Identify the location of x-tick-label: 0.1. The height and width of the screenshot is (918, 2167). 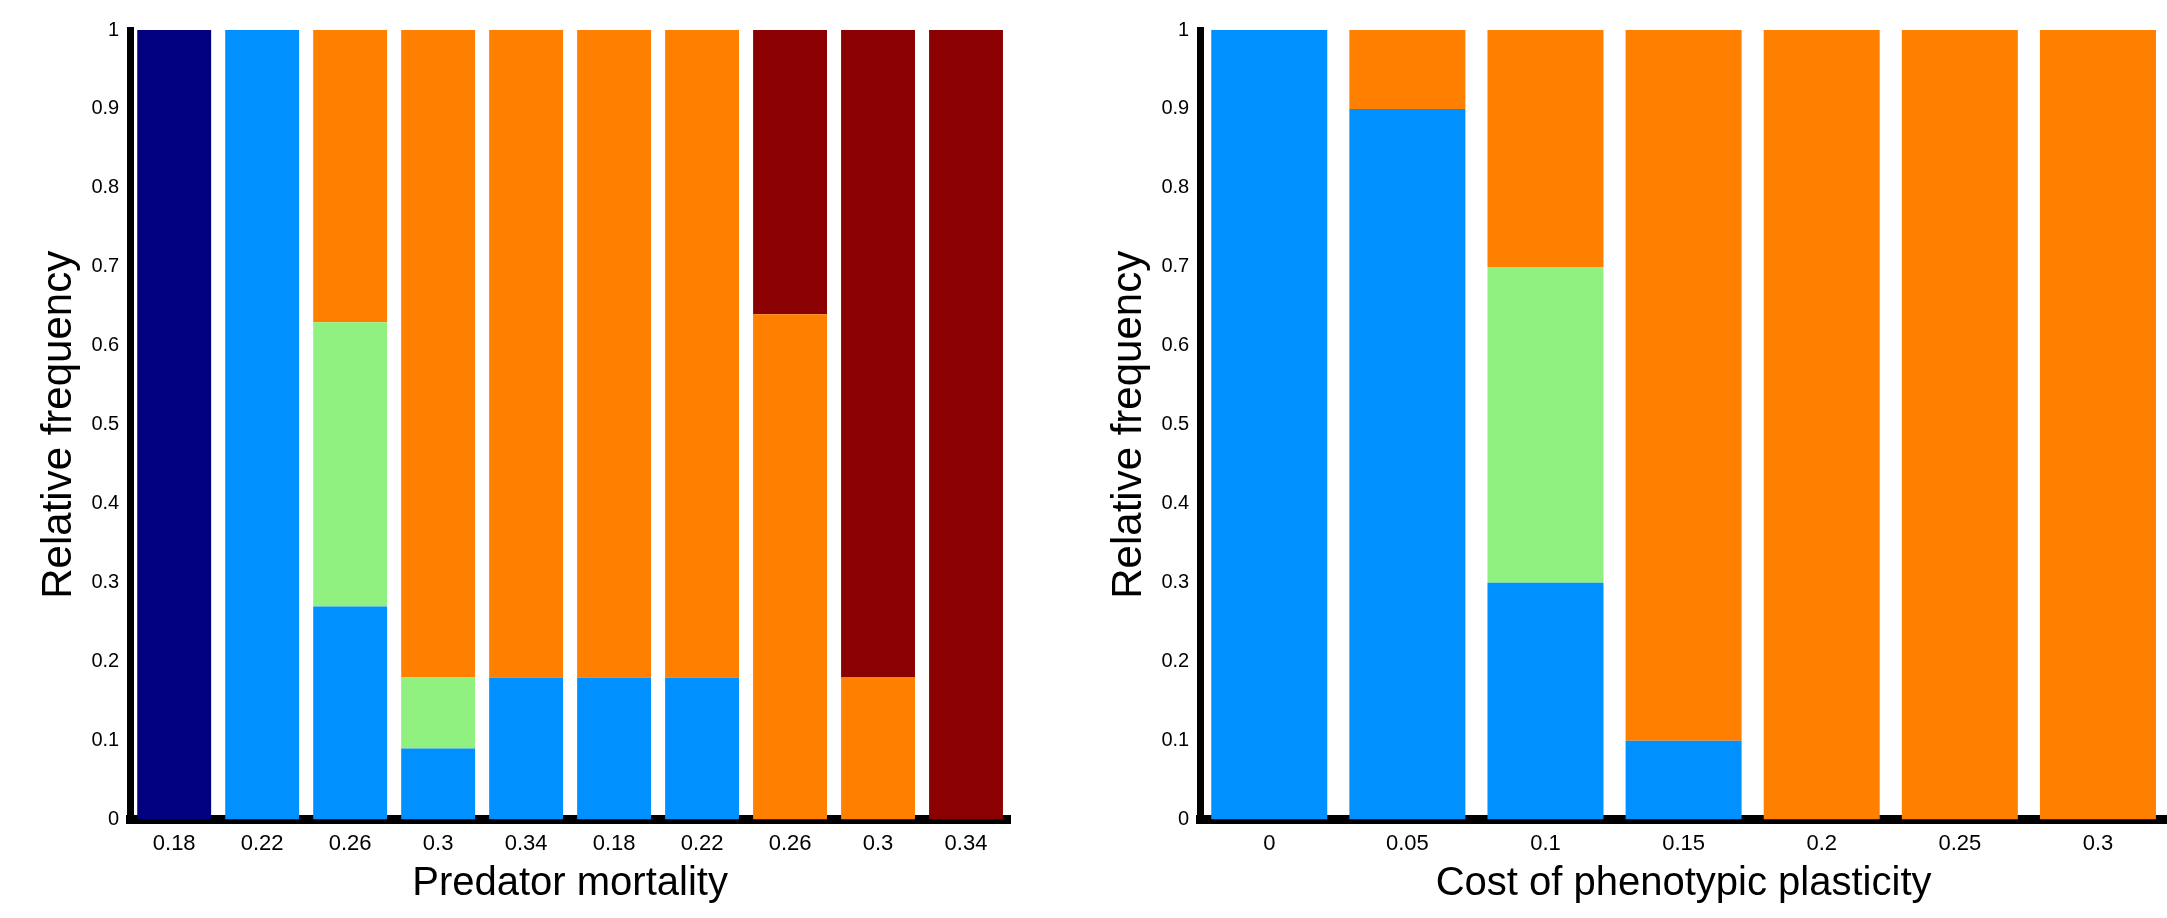
(1545, 842).